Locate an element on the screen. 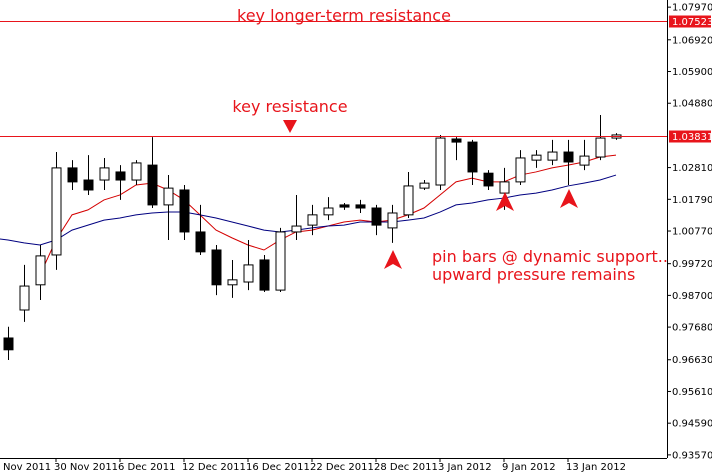  x-tick-label: 6 Dec 2011 is located at coordinates (147, 467).